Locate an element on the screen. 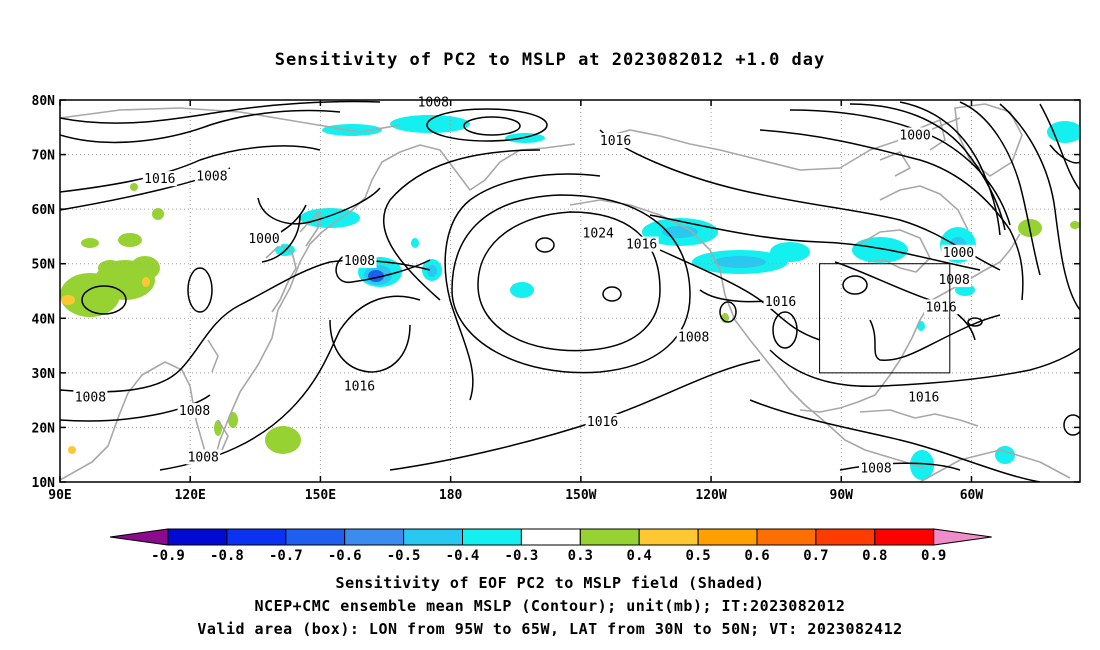  lon-tick-label: 180 is located at coordinates (451, 495).